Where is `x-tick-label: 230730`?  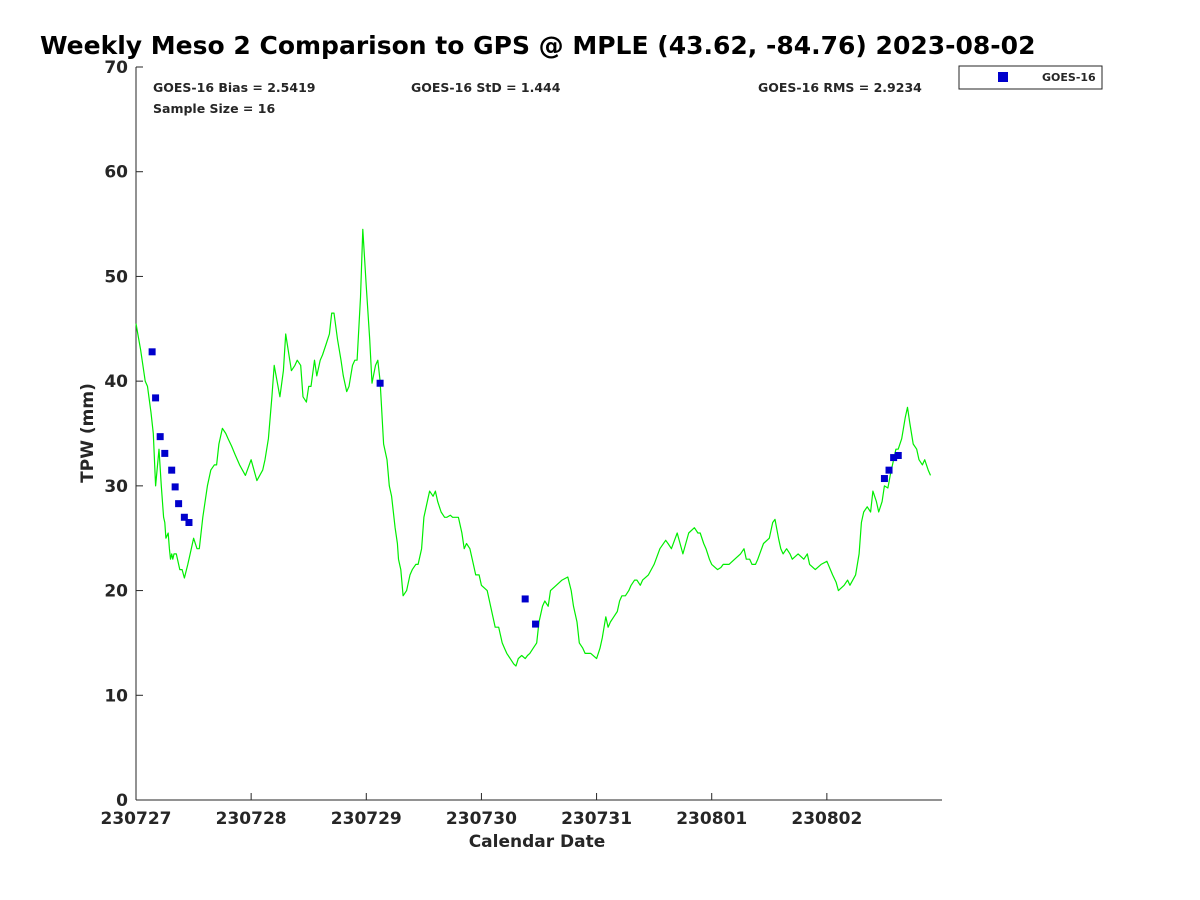 x-tick-label: 230730 is located at coordinates (481, 819).